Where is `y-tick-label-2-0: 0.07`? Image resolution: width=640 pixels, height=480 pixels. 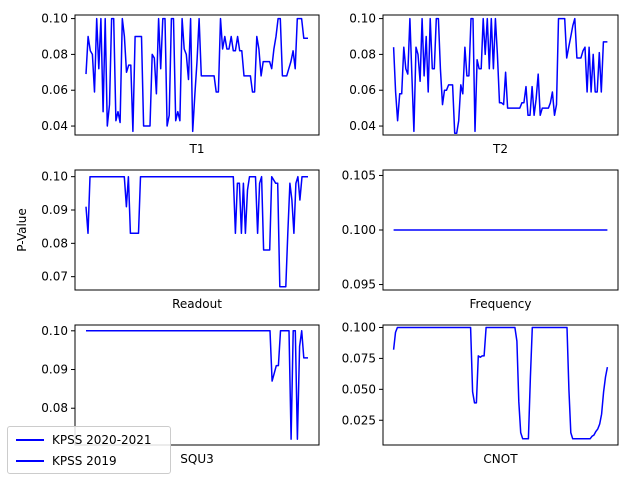
y-tick-label-2-0: 0.07 is located at coordinates (54, 277).